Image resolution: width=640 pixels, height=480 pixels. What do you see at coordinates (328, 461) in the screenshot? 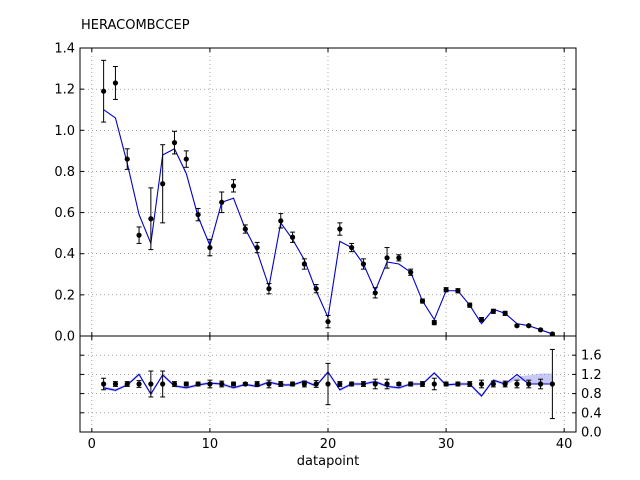
I see `x-axis-label: datapoint` at bounding box center [328, 461].